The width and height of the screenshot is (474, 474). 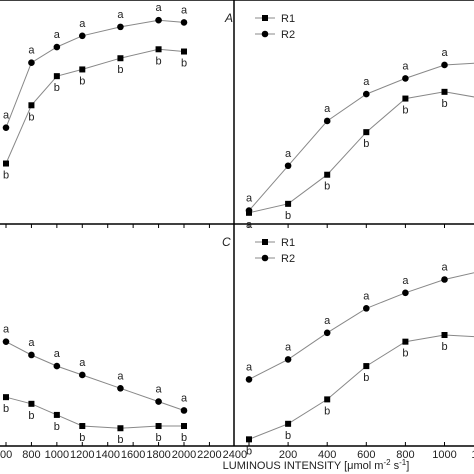 I want to click on x-tick-label: 400, so click(x=327, y=455).